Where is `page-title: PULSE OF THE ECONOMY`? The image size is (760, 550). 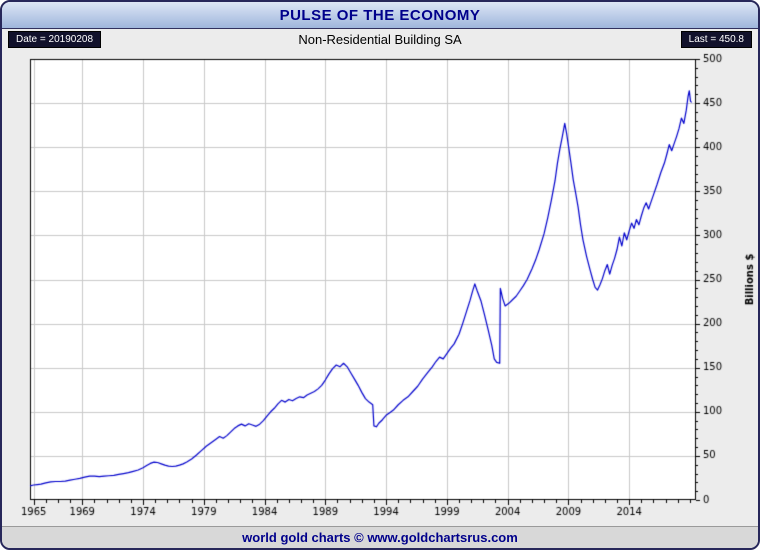 page-title: PULSE OF THE ECONOMY is located at coordinates (380, 15).